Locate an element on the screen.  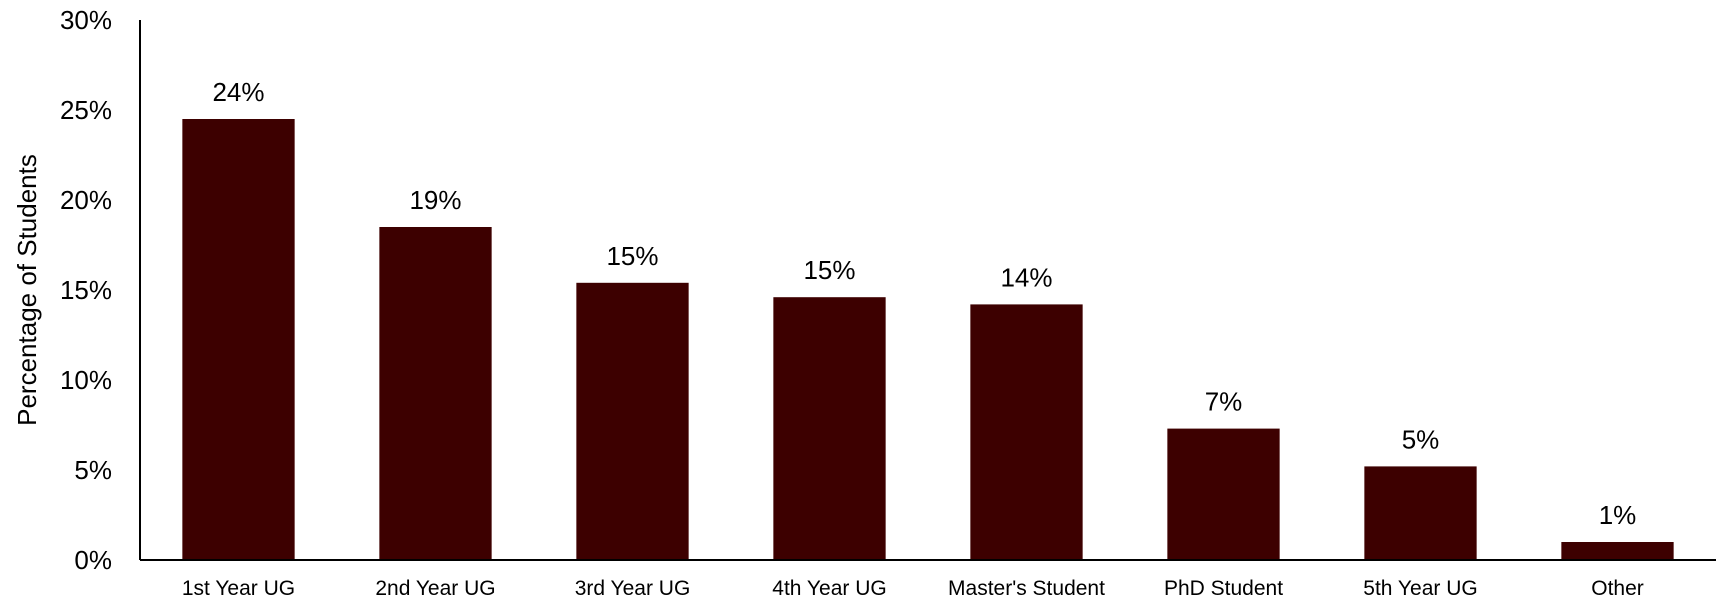
y-tick-label: 20% is located at coordinates (86, 200).